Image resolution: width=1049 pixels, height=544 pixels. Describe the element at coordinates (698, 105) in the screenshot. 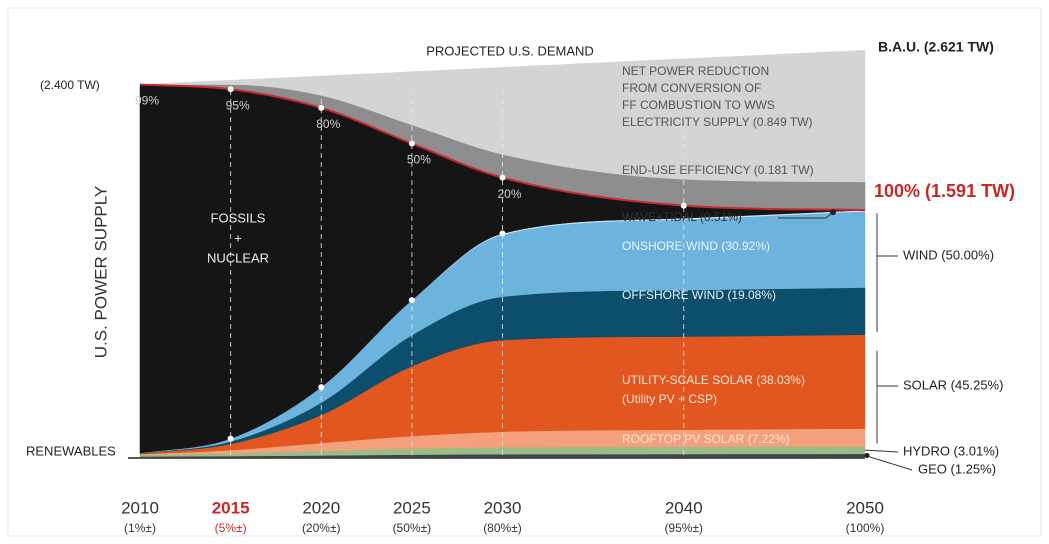

I see `series-label: FF COMBUSTION TO WWS` at that location.